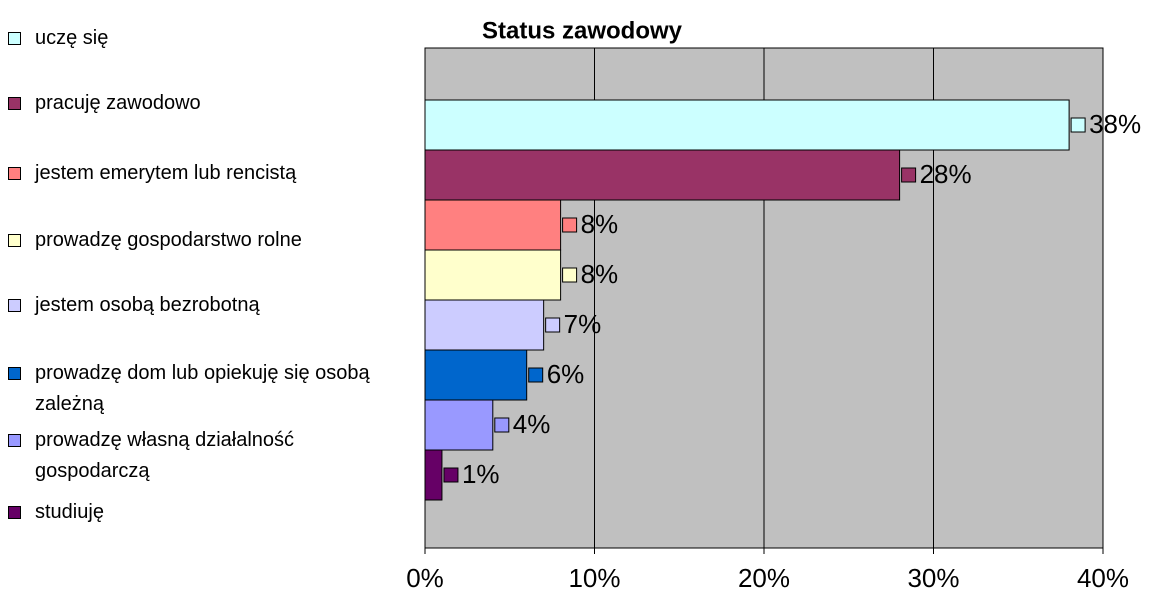 This screenshot has height=594, width=1155. I want to click on legend-item: prowadzę własną działalność gospodarczą, so click(193, 456).